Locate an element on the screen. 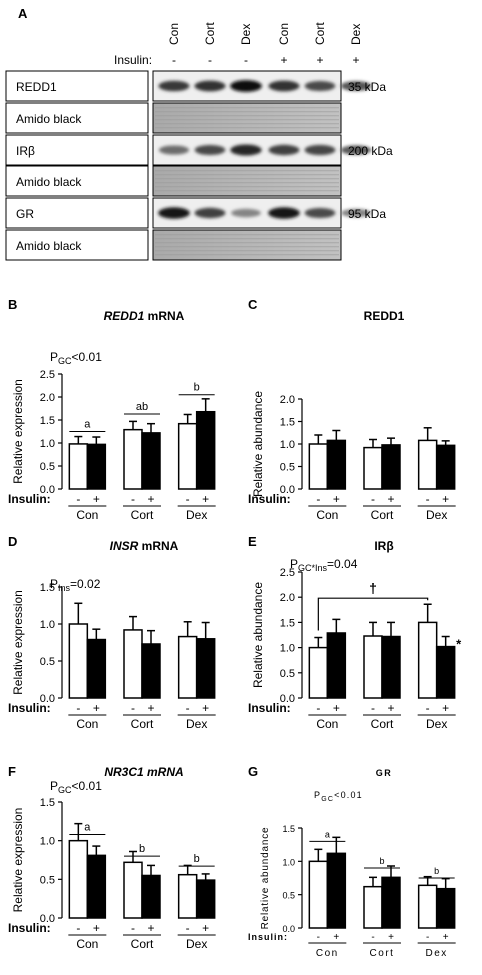  chart-title: INSR mRNA is located at coordinates (144, 546).